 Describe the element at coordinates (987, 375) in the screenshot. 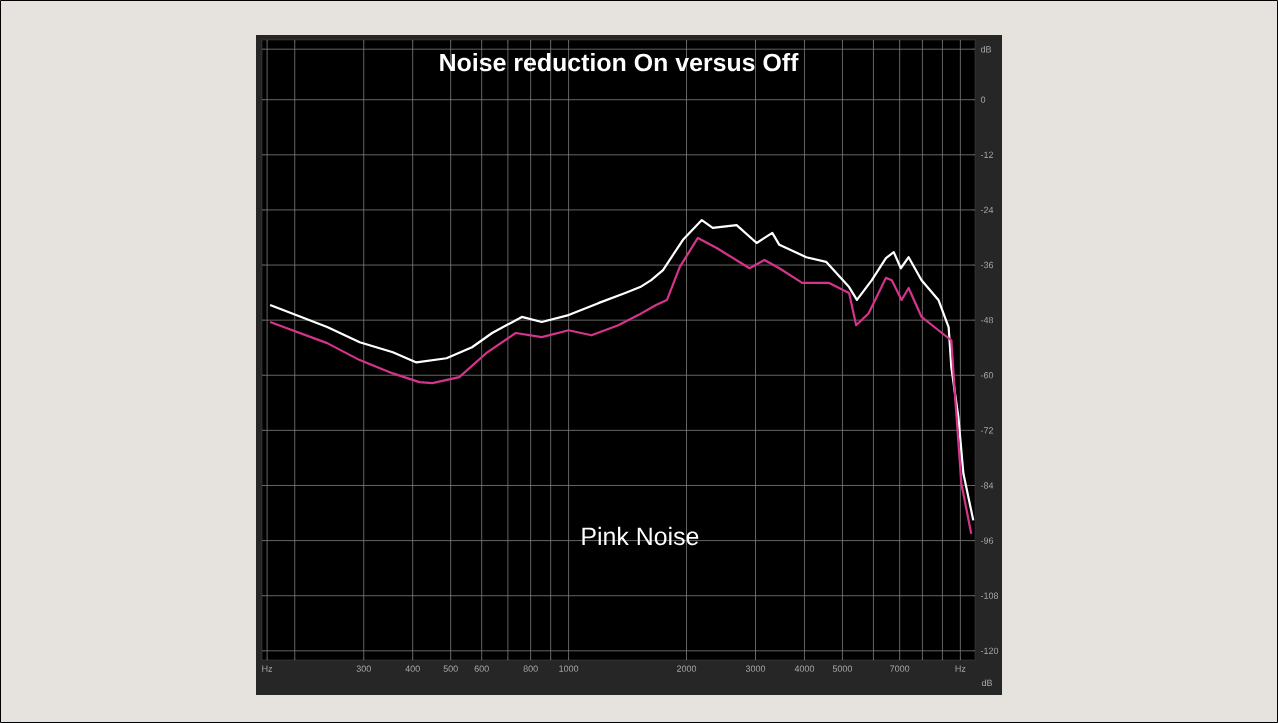

I see `y-tick-label: -60` at that location.